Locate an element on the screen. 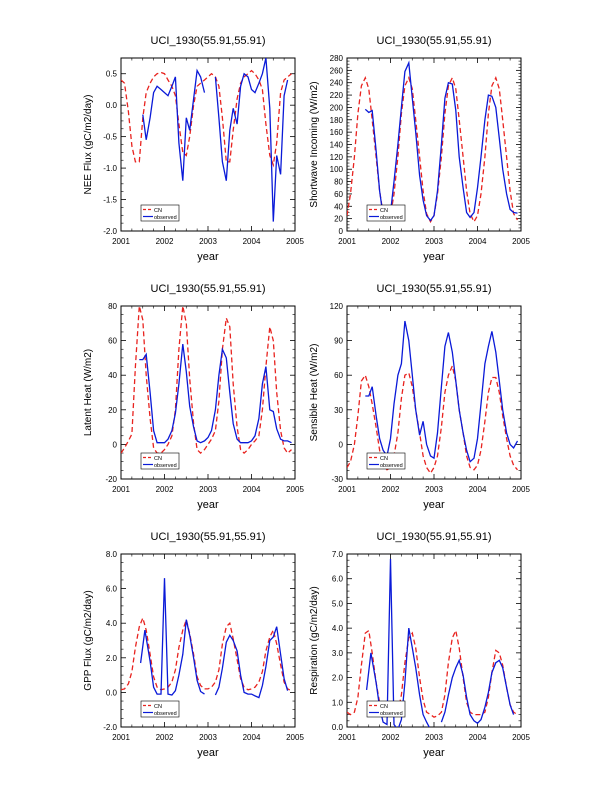 The image size is (612, 792). y-axis-label: Latent Heat (W/m2) is located at coordinates (88, 392).